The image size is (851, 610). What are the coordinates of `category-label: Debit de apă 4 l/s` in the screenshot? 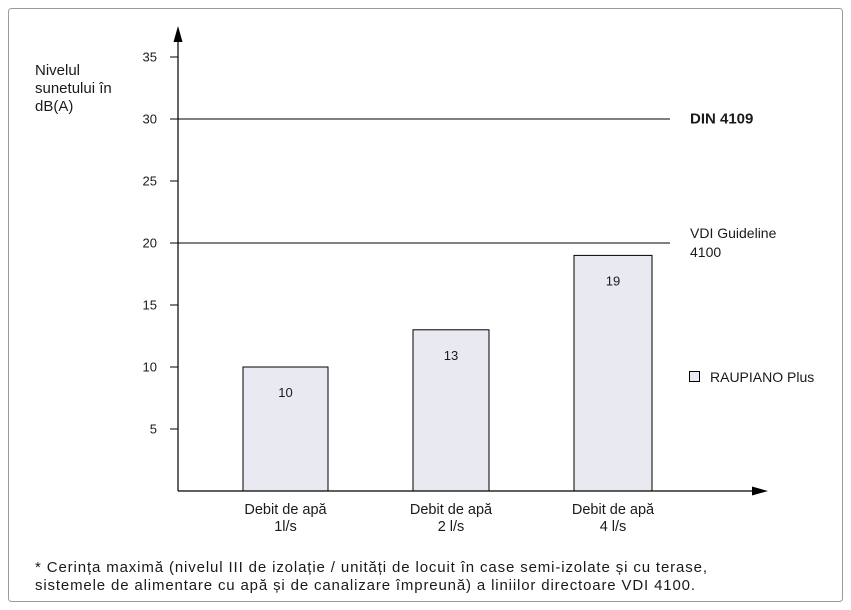 It's located at (613, 518).